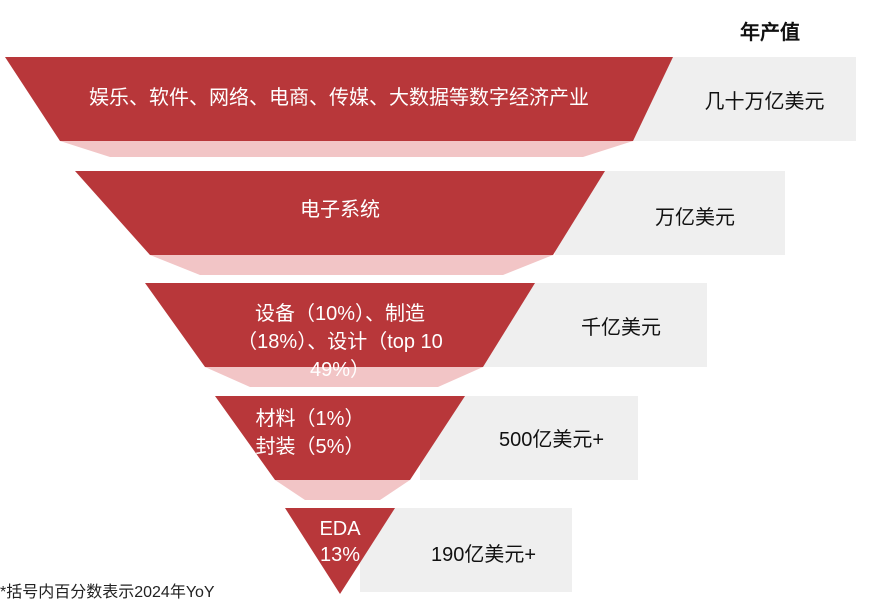 This screenshot has width=893, height=602. What do you see at coordinates (310, 419) in the screenshot?
I see `funnel-label-4-line-1: 材料（1%）` at bounding box center [310, 419].